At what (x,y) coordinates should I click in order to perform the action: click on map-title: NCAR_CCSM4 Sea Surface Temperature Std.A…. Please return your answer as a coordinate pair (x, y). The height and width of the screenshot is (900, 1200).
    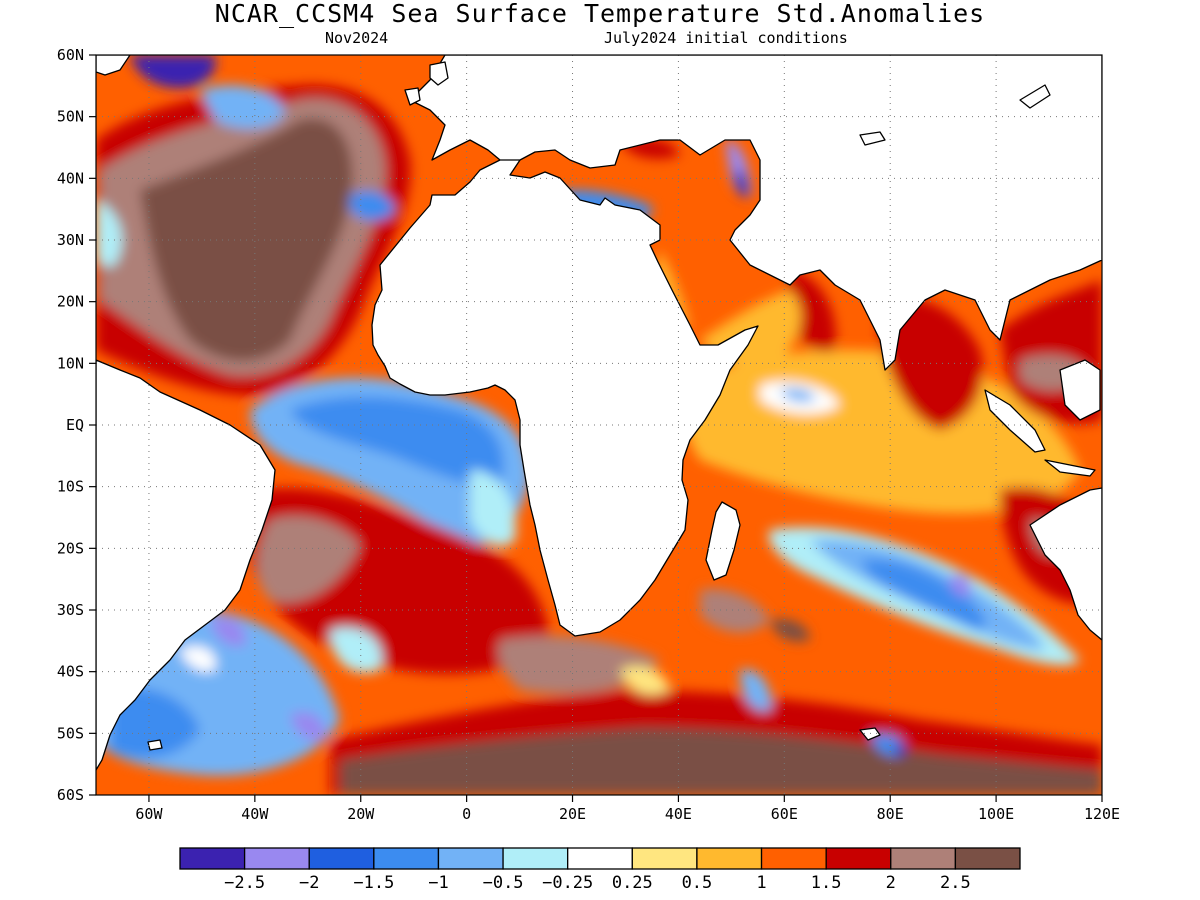
    Looking at the image, I should click on (600, 14).